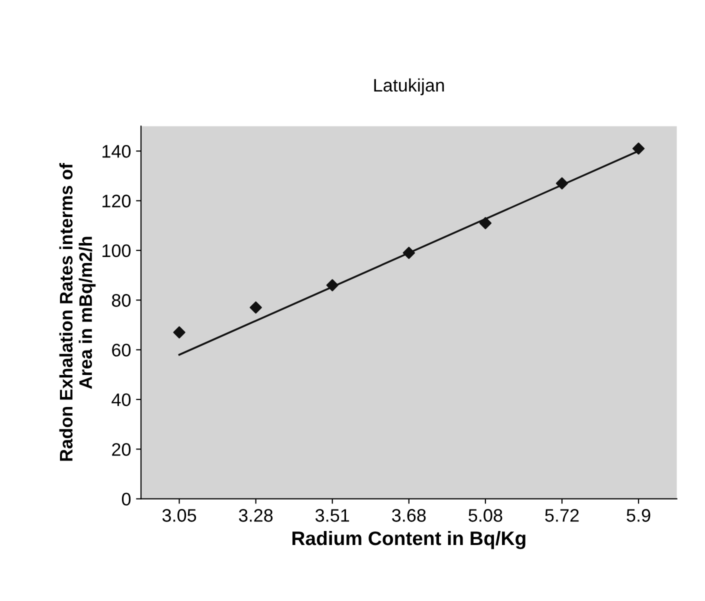 This screenshot has height=601, width=705. I want to click on x-tick-label: 5.72, so click(562, 515).